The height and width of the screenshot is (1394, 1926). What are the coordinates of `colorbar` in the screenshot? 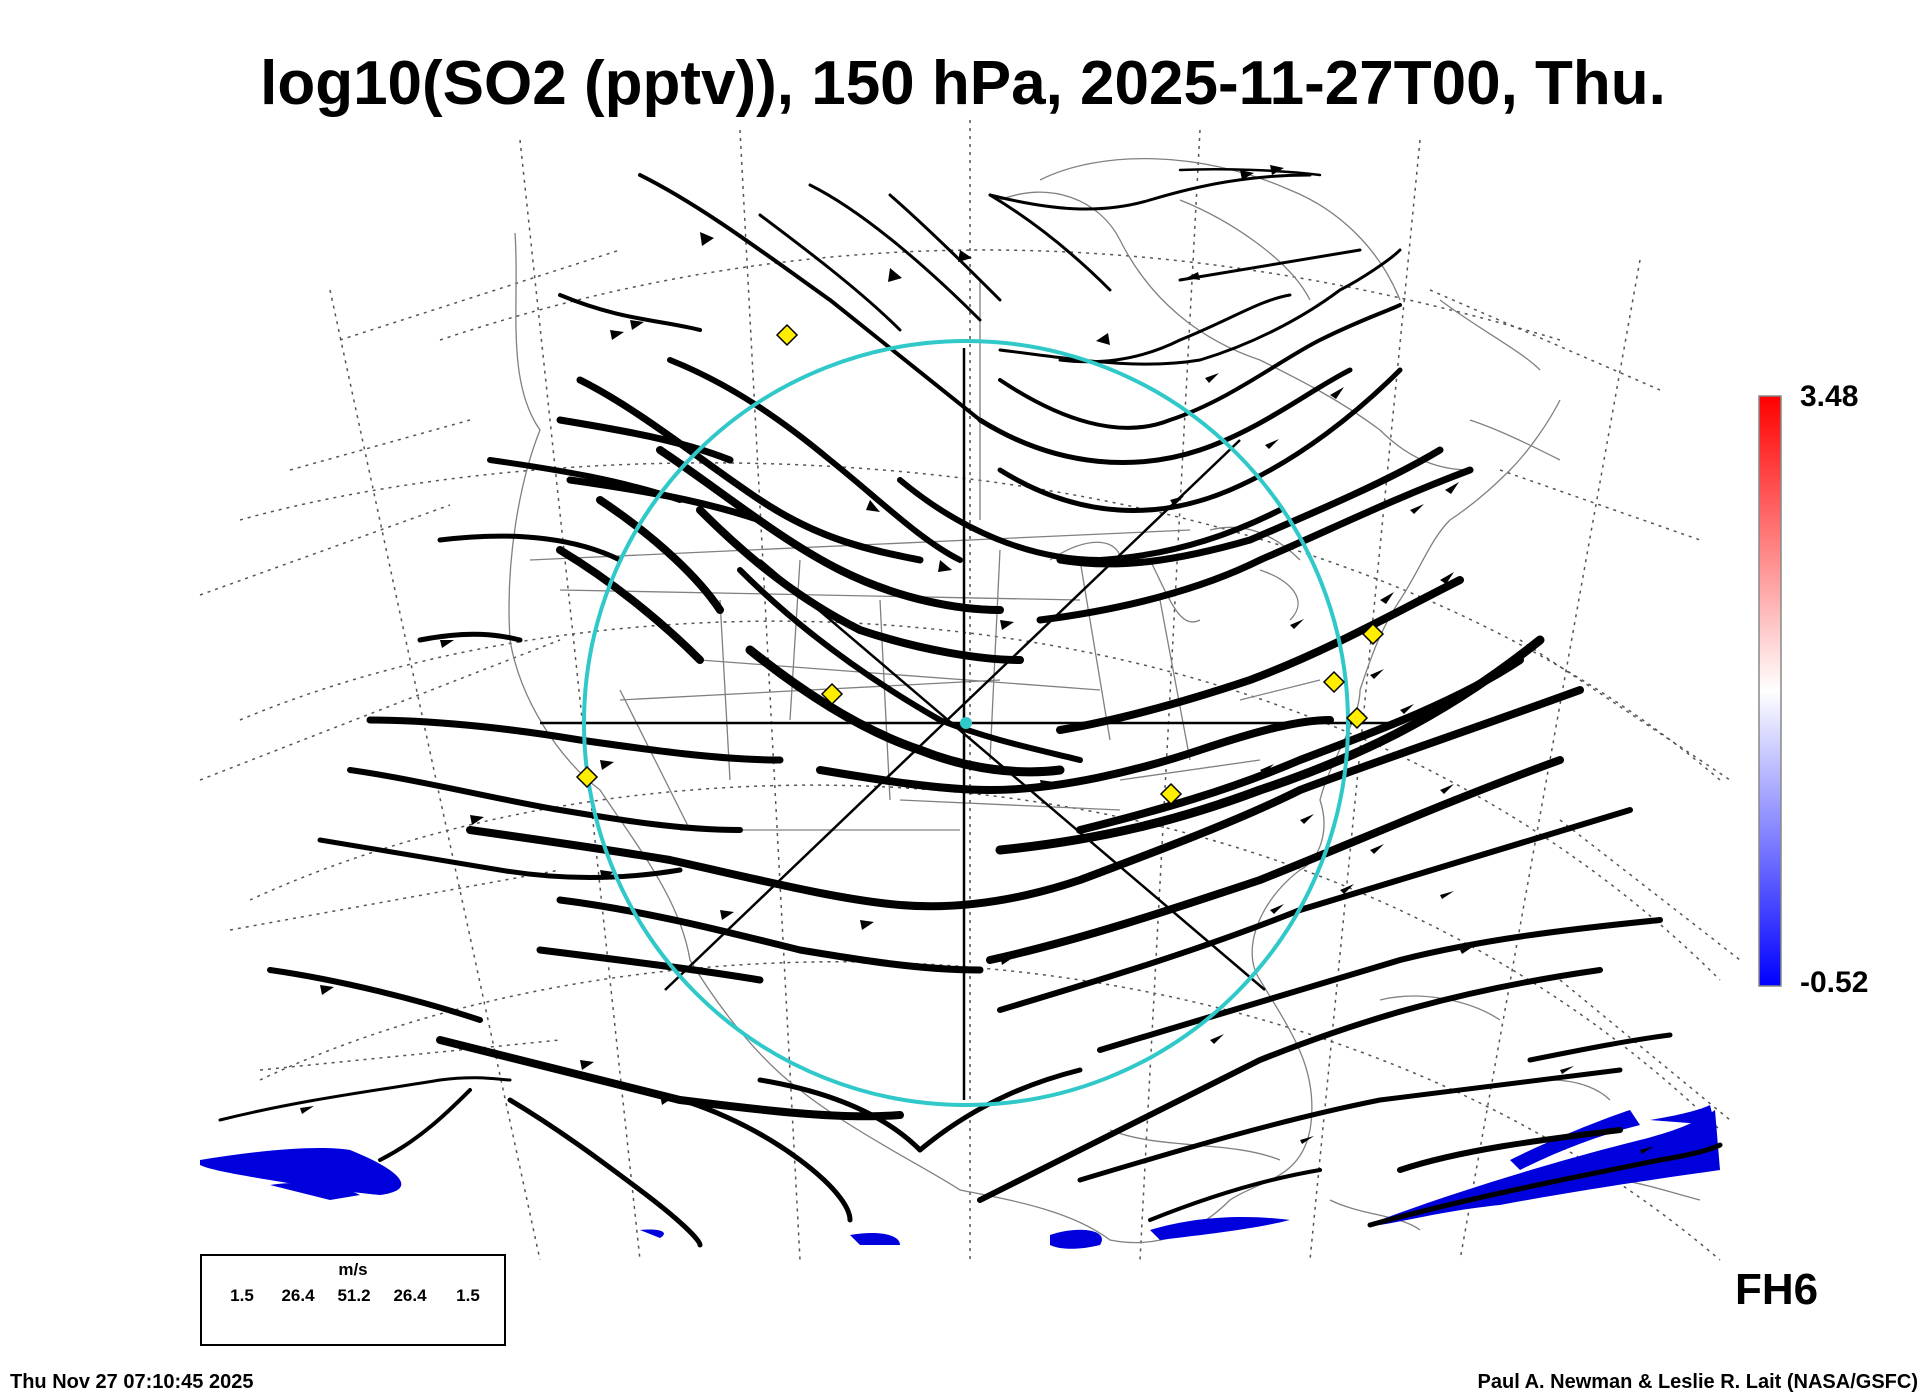 It's located at (1770, 691).